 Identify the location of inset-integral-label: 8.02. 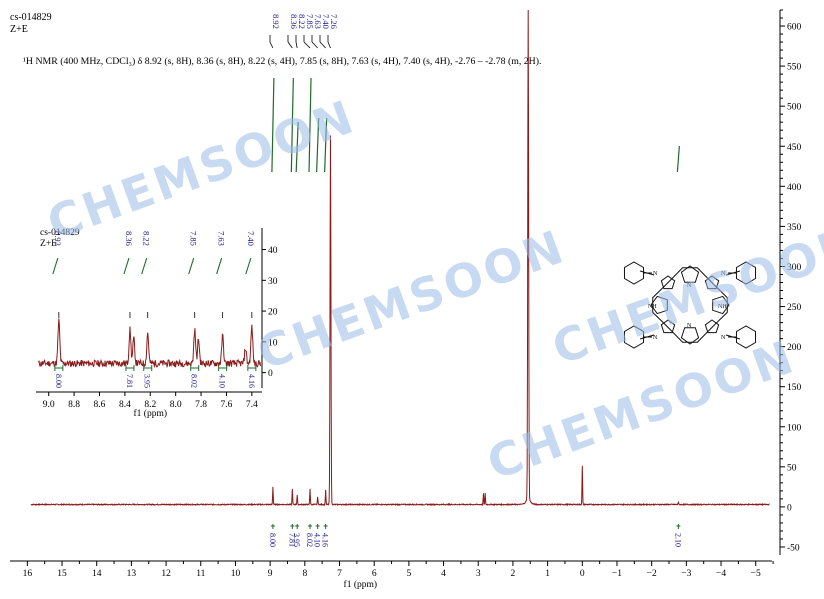
(194, 381).